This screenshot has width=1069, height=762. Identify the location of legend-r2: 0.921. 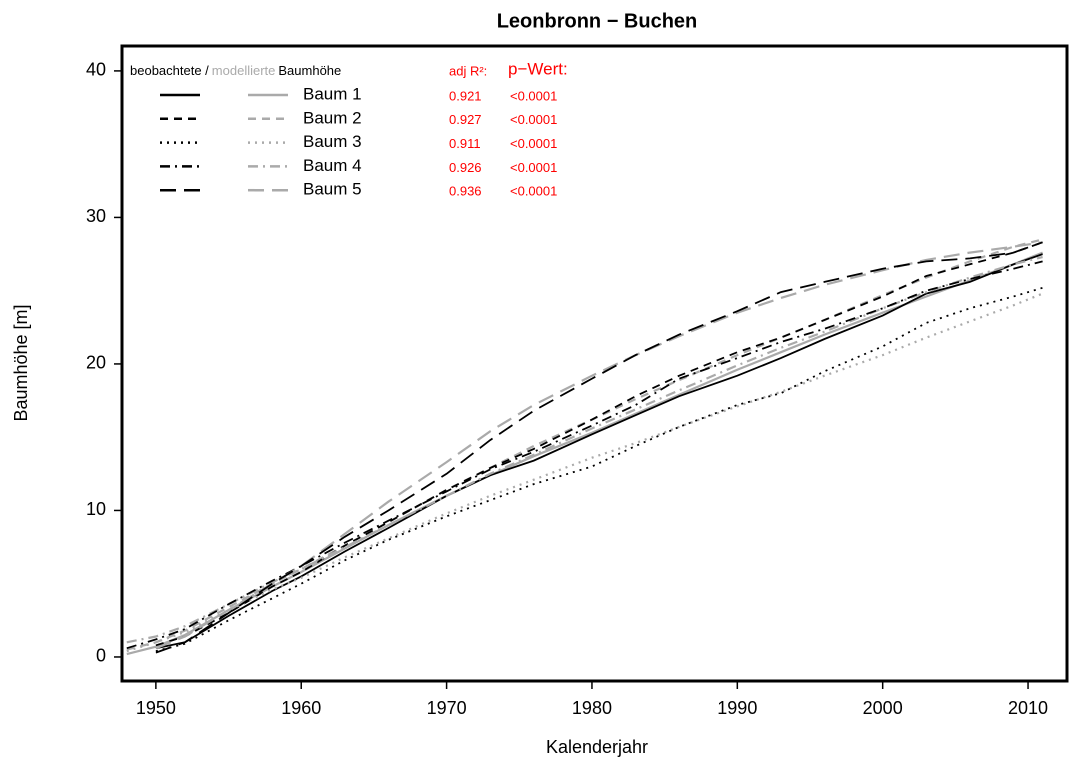
(465, 95).